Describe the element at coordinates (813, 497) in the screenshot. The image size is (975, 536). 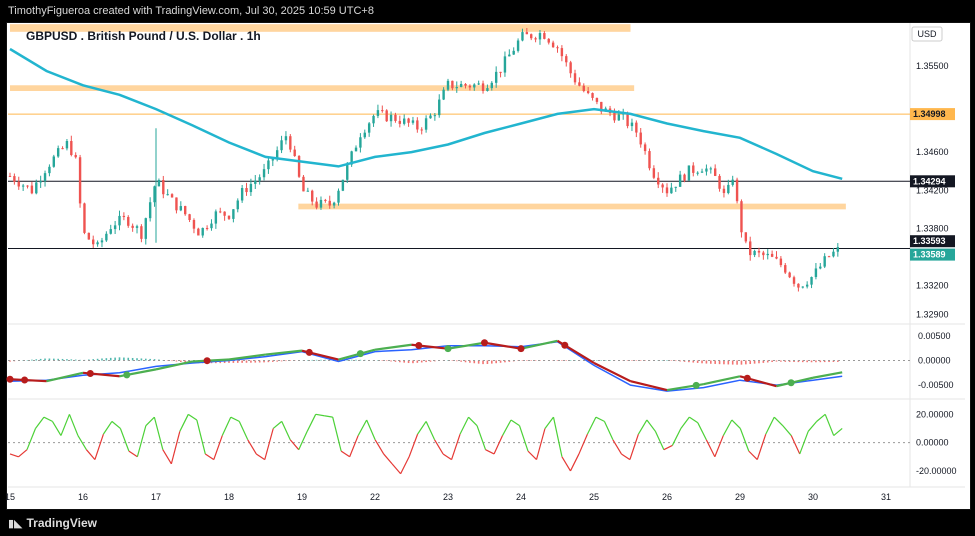
I see `time-axis-tick: 30` at that location.